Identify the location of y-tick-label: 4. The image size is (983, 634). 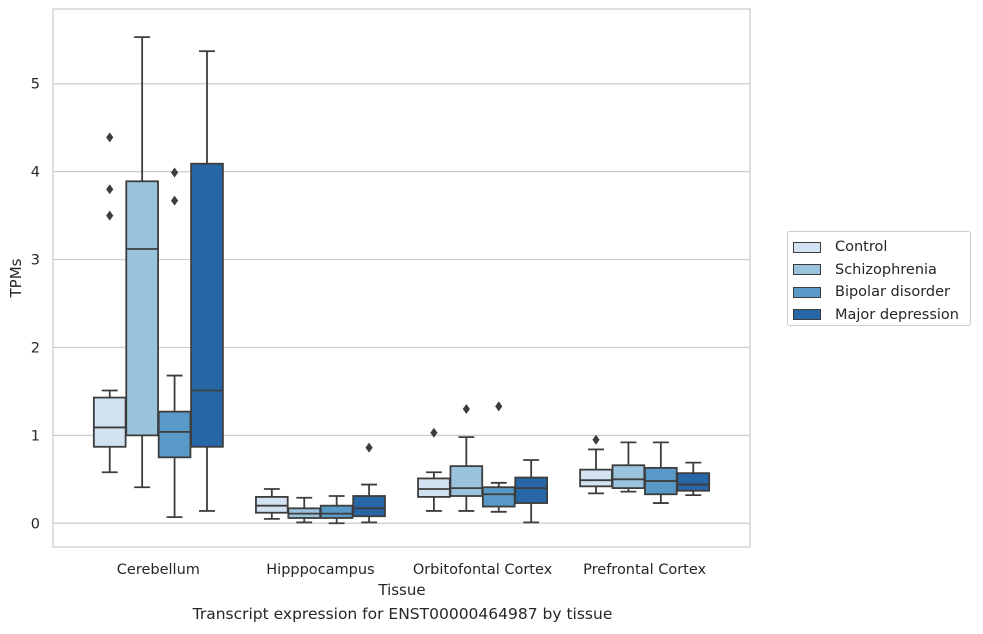
(35, 173).